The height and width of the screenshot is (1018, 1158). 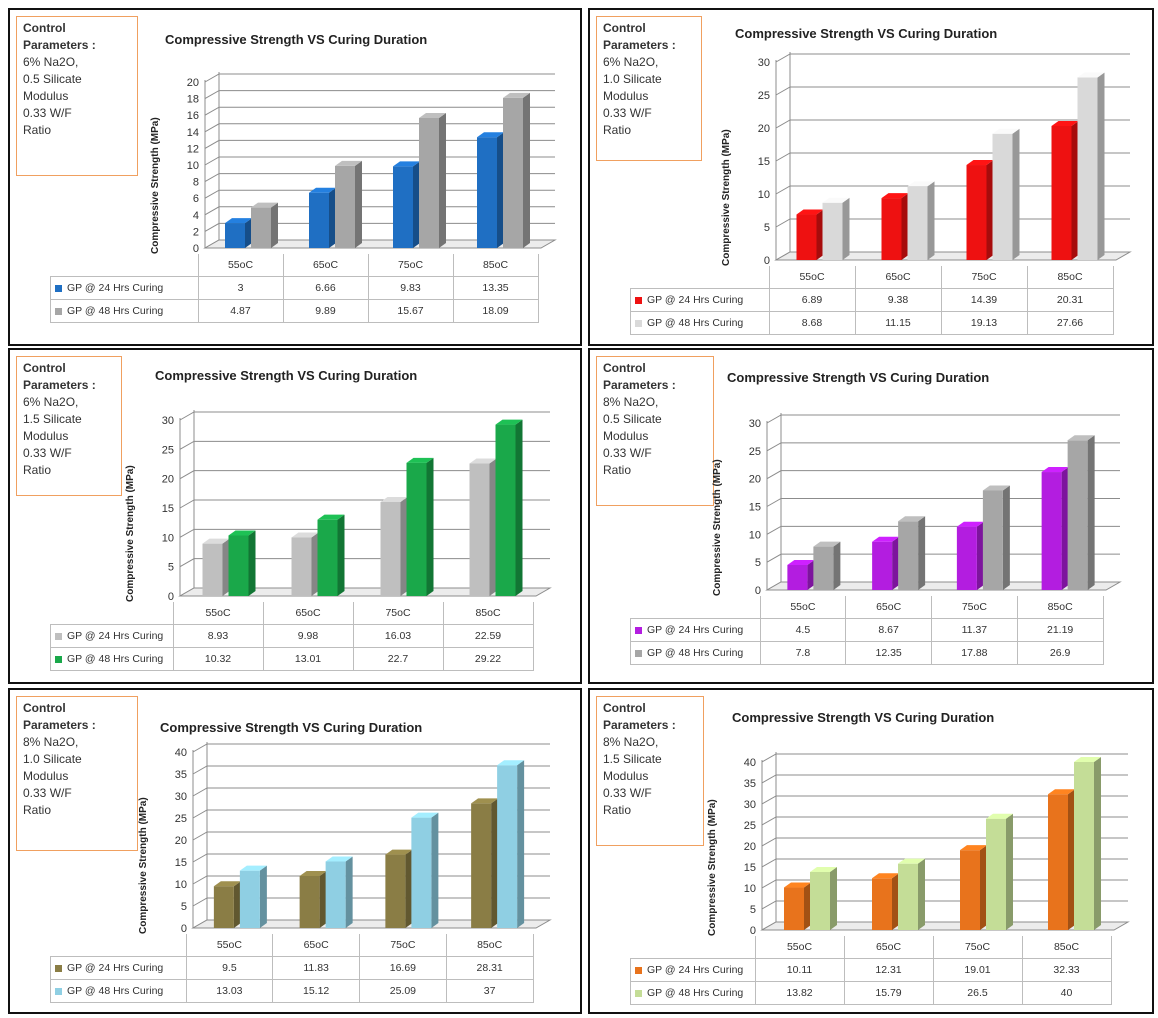 What do you see at coordinates (308, 636) in the screenshot?
I see `data-label: 9.98` at bounding box center [308, 636].